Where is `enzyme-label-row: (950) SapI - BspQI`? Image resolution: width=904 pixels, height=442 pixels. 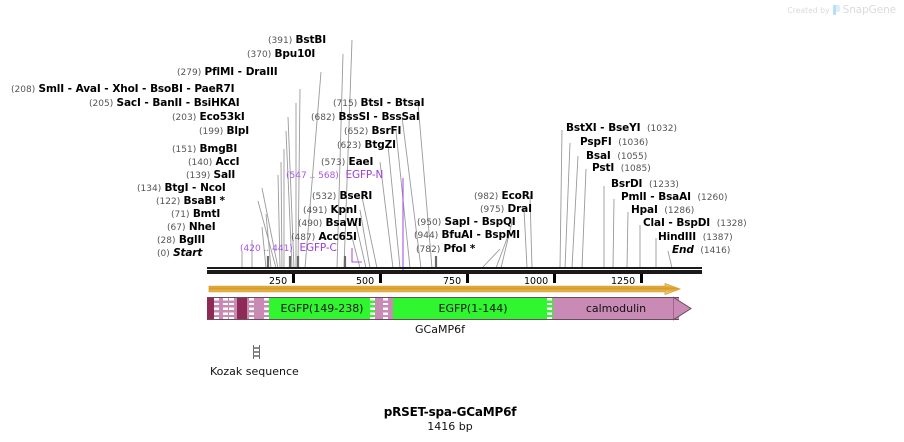
enzyme-label-row: (950) SapI - BspQI is located at coordinates (466, 222).